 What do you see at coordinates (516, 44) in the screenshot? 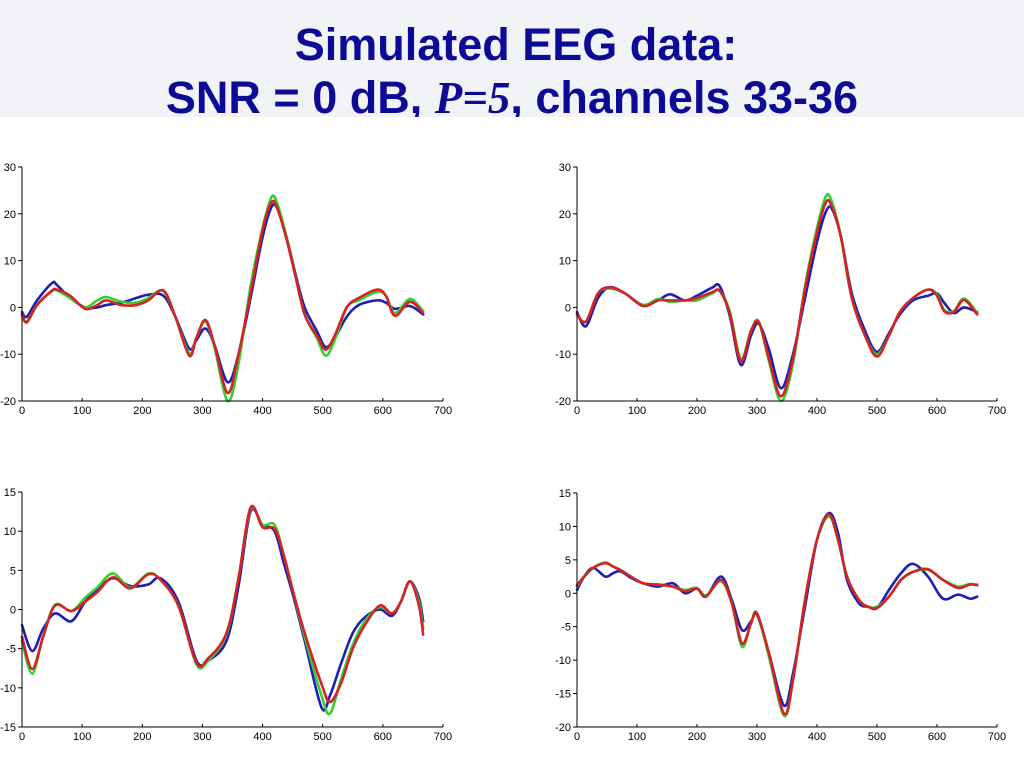
I see `slide-title-line-1: Simulated EEG data:` at bounding box center [516, 44].